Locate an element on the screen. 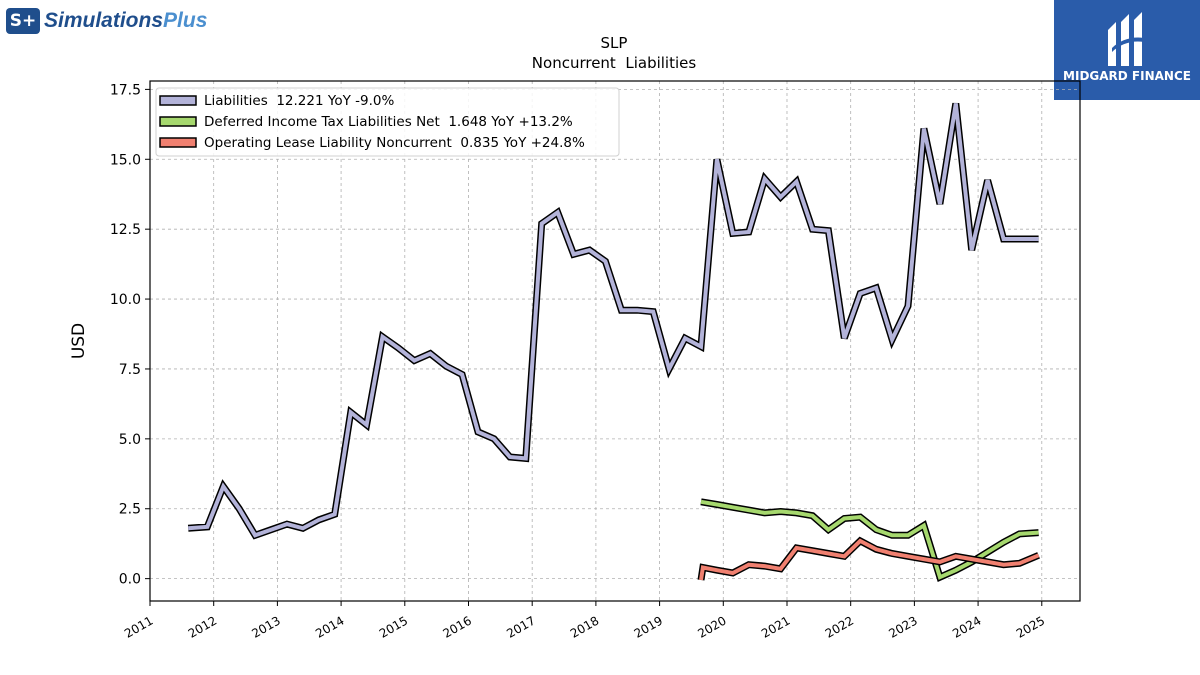 The height and width of the screenshot is (675, 1200). midgard-finance-text: MIDGARD FINANCE is located at coordinates (1127, 76).